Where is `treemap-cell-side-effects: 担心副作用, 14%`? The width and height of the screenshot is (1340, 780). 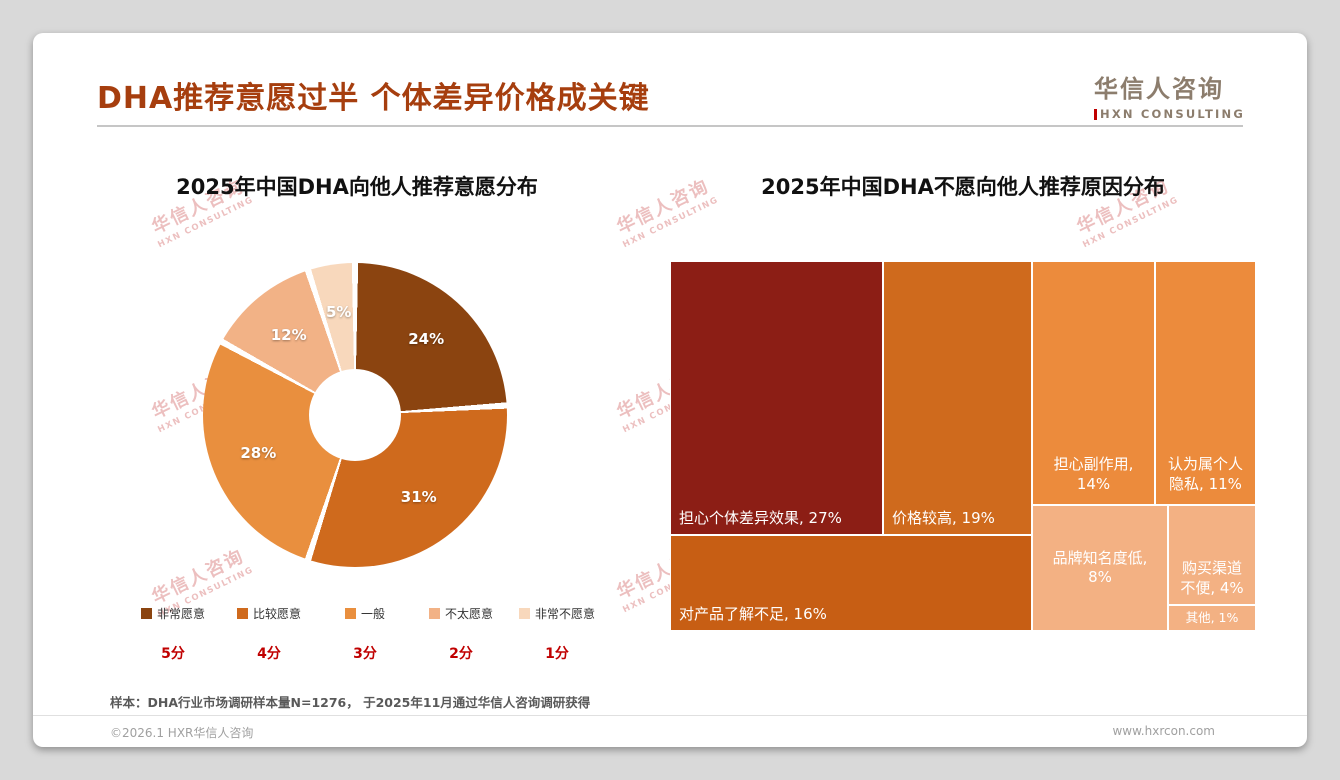 treemap-cell-side-effects: 担心副作用, 14% is located at coordinates (1093, 383).